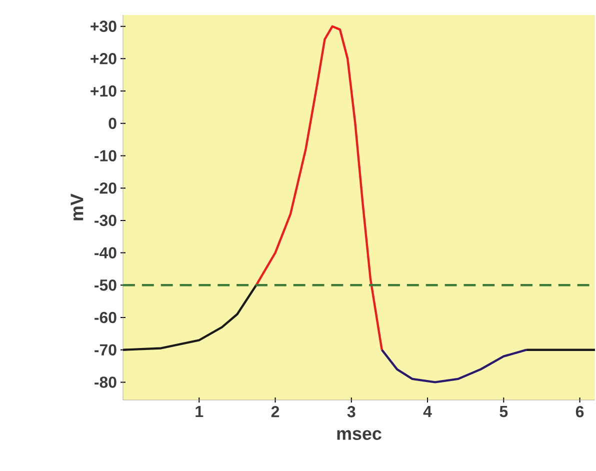 The image size is (596, 471). Describe the element at coordinates (351, 412) in the screenshot. I see `x-tick-label: 3` at that location.